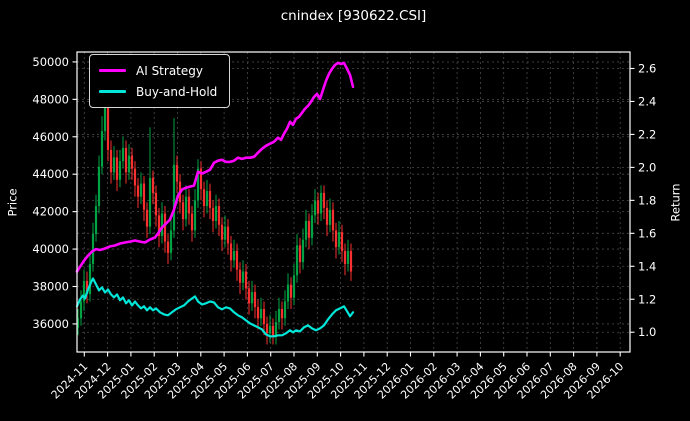  What do you see at coordinates (169, 70) in the screenshot?
I see `legend-label: AI Strategy` at bounding box center [169, 70].